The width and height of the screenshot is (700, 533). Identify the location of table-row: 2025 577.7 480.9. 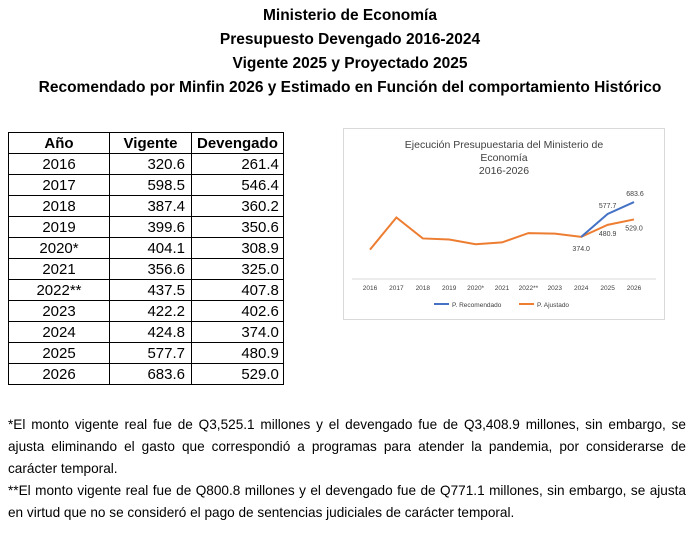
(146, 353).